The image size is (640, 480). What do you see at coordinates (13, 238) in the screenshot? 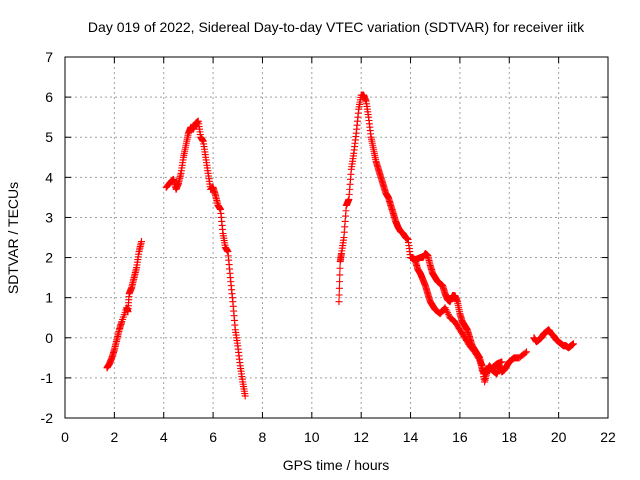
I see `y-axis-label: SDTVAR / TECUs` at bounding box center [13, 238].